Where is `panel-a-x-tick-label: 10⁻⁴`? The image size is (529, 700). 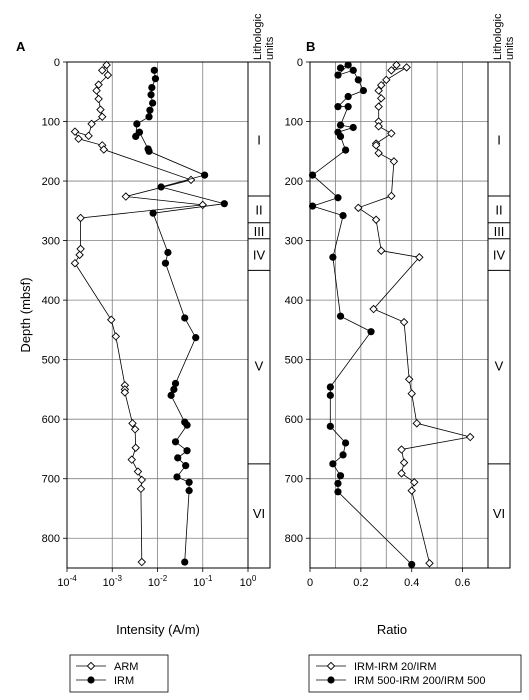
panel-a-x-tick-label: 10⁻⁴ is located at coordinates (67, 581).